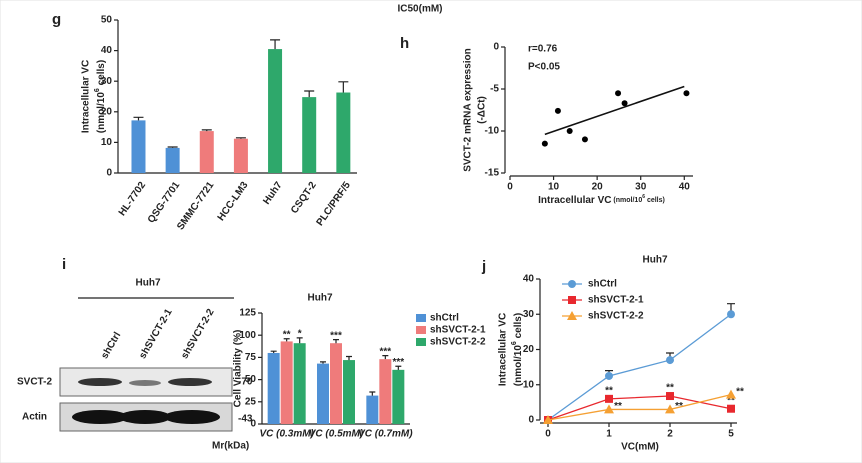 This screenshot has height=463, width=862. What do you see at coordinates (404, 43) in the screenshot?
I see `panel-letter: h` at bounding box center [404, 43].